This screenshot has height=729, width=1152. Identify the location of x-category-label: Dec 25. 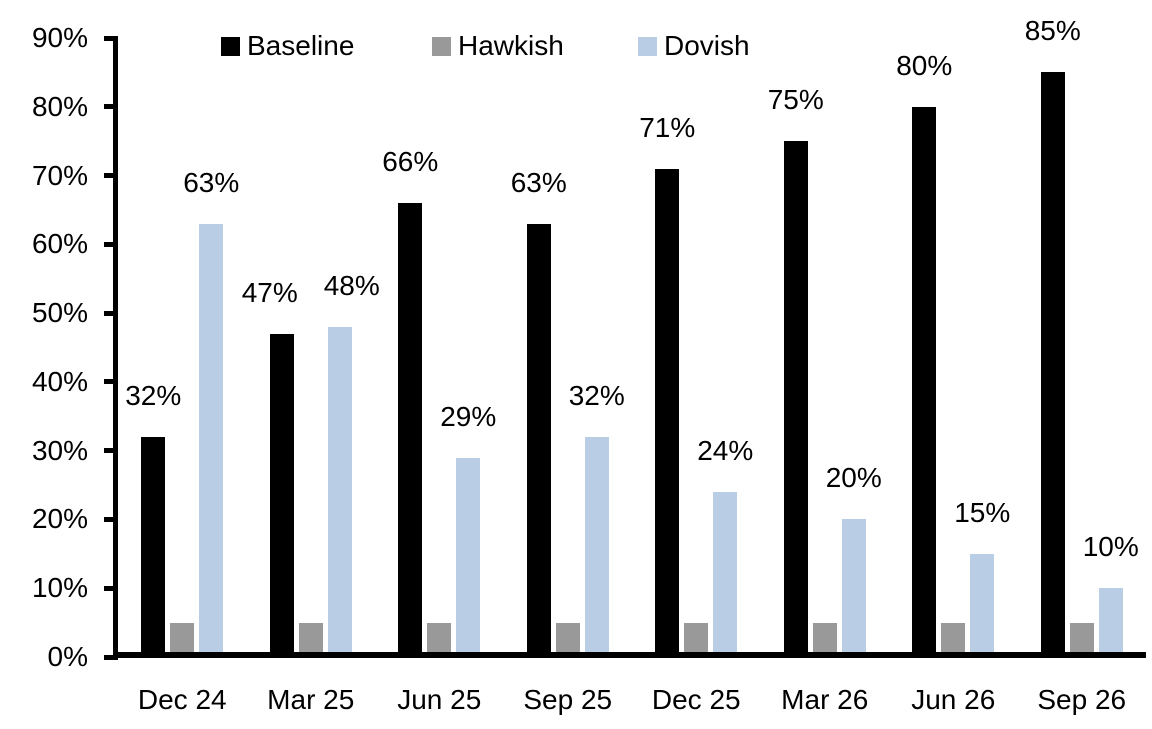
(696, 699).